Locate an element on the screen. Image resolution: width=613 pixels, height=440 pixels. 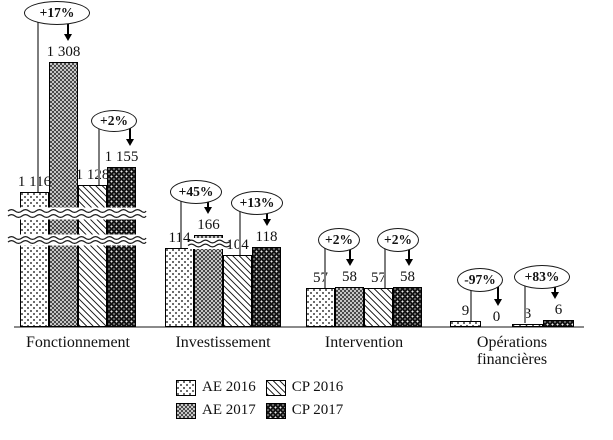
annotation-oval-investissement-ae-2017: +45% is located at coordinates (196, 192).